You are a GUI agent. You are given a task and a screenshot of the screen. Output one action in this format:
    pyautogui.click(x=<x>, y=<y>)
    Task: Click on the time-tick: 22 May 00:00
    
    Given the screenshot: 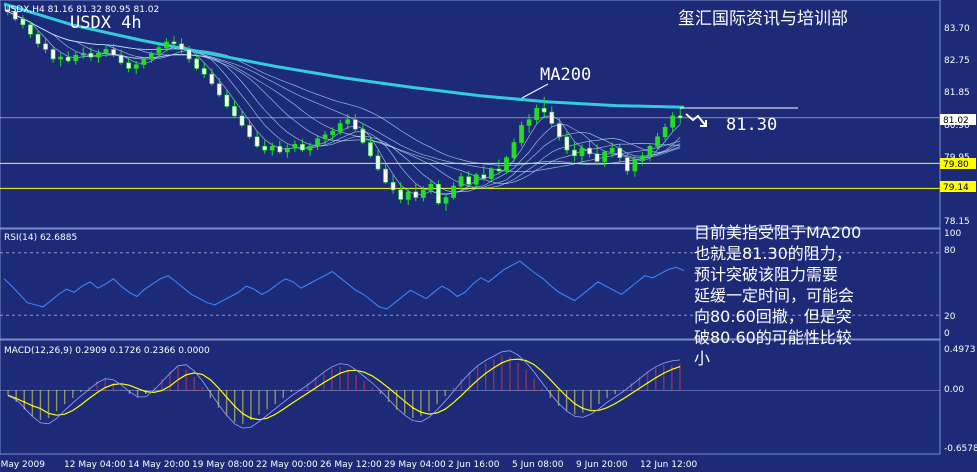 What is the action you would take?
    pyautogui.click(x=287, y=465)
    